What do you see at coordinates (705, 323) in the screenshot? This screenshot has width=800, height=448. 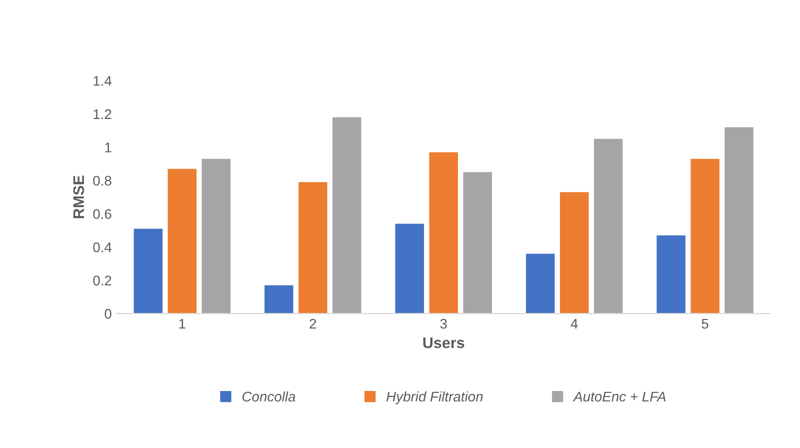 I see `x-tick-label: 5` at bounding box center [705, 323].